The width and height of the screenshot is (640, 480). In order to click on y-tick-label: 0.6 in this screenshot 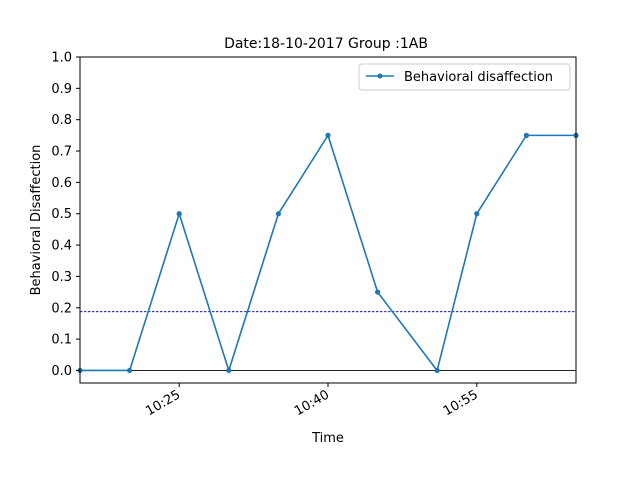, I will do `click(61, 183)`.